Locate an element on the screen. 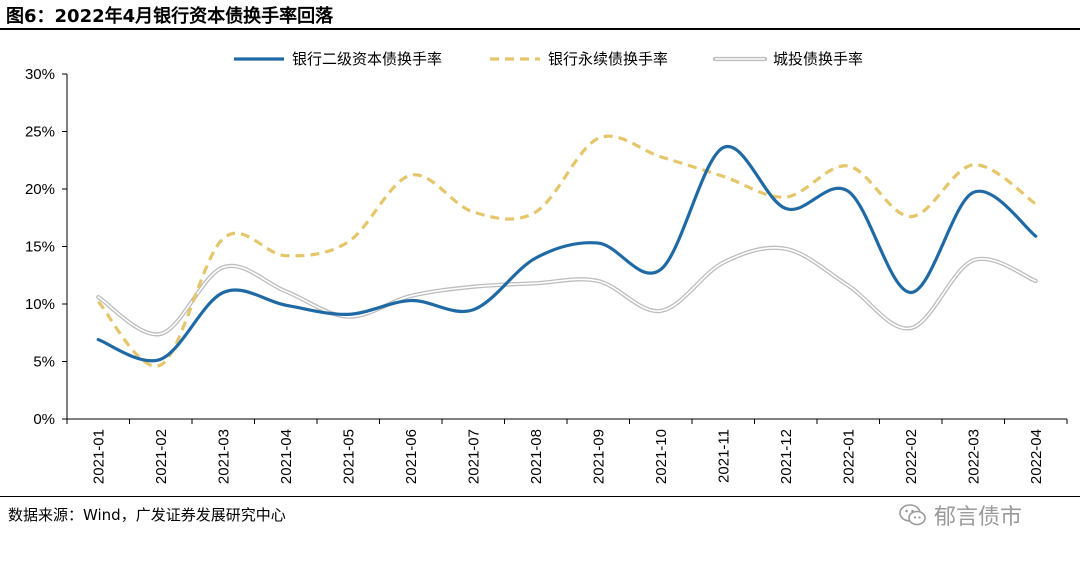 The height and width of the screenshot is (562, 1080). legend-label: 城投债换手率 is located at coordinates (818, 59).